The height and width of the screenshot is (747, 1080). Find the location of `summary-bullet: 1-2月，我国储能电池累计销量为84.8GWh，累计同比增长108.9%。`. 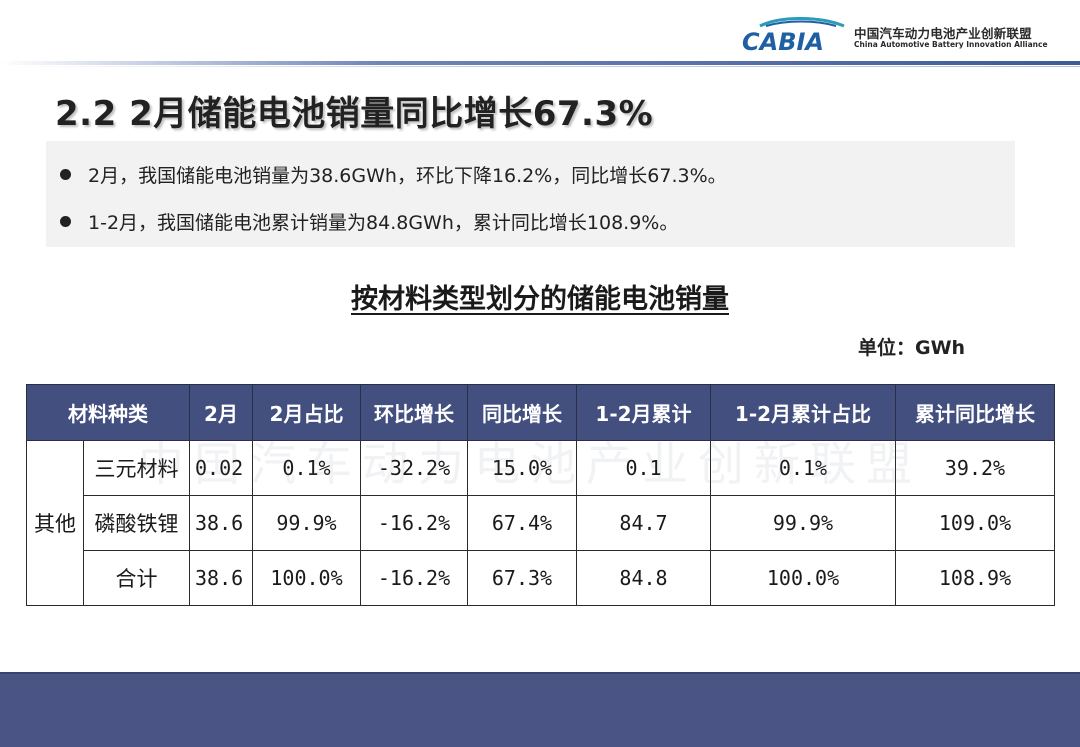

summary-bullet: 1-2月，我国储能电池累计销量为84.8GWh，累计同比增长108.9%。 is located at coordinates (369, 221).